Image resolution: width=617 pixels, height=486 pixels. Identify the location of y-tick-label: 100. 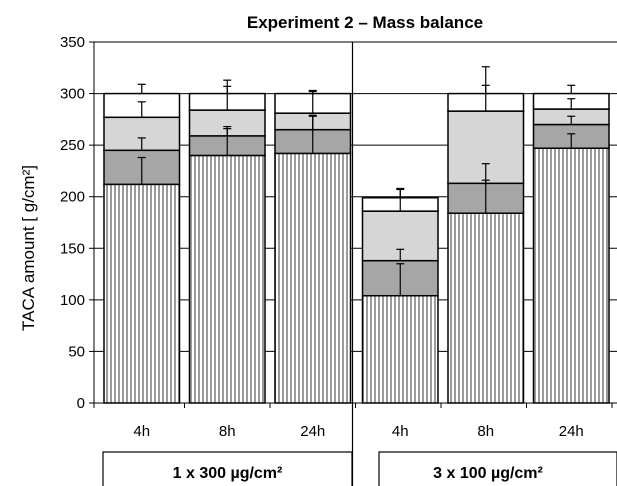
(72, 300).